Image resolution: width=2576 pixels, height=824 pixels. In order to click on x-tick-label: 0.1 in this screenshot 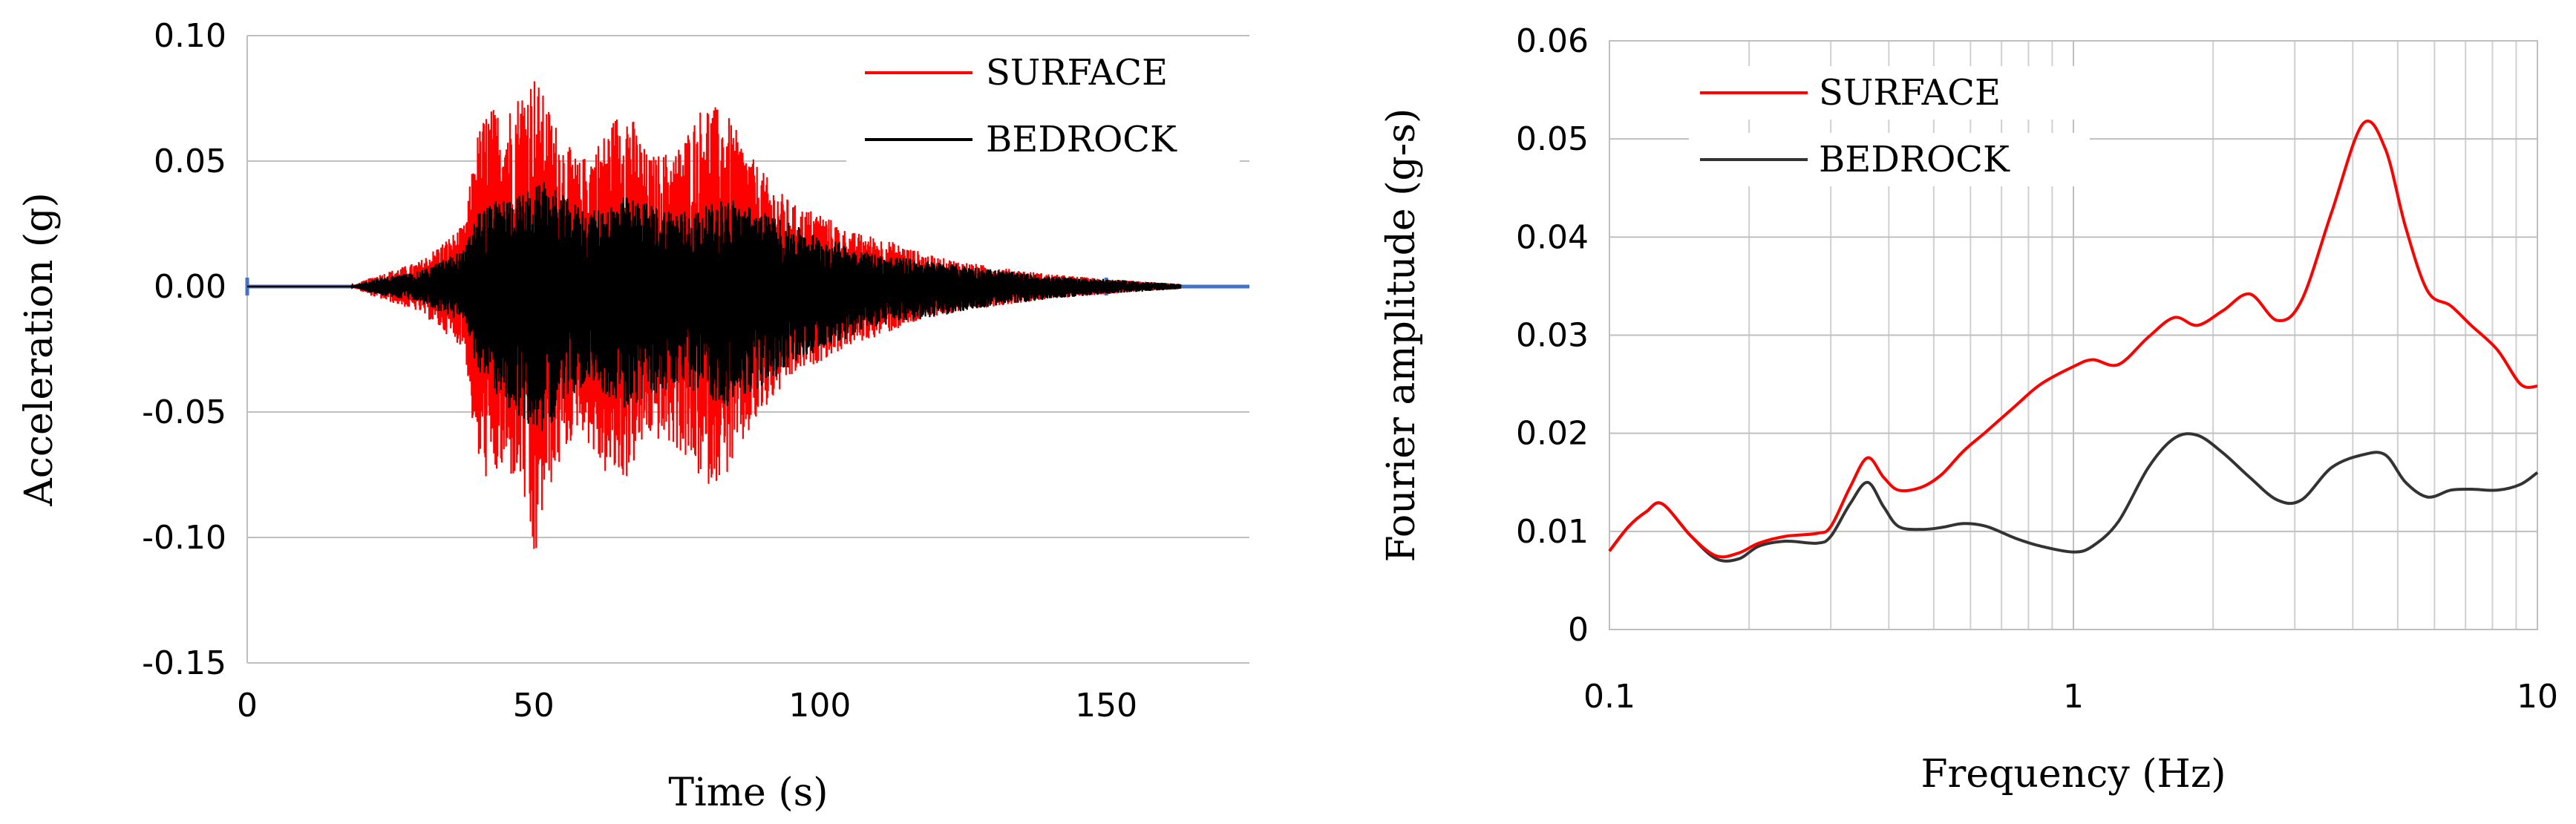, I will do `click(1609, 697)`.